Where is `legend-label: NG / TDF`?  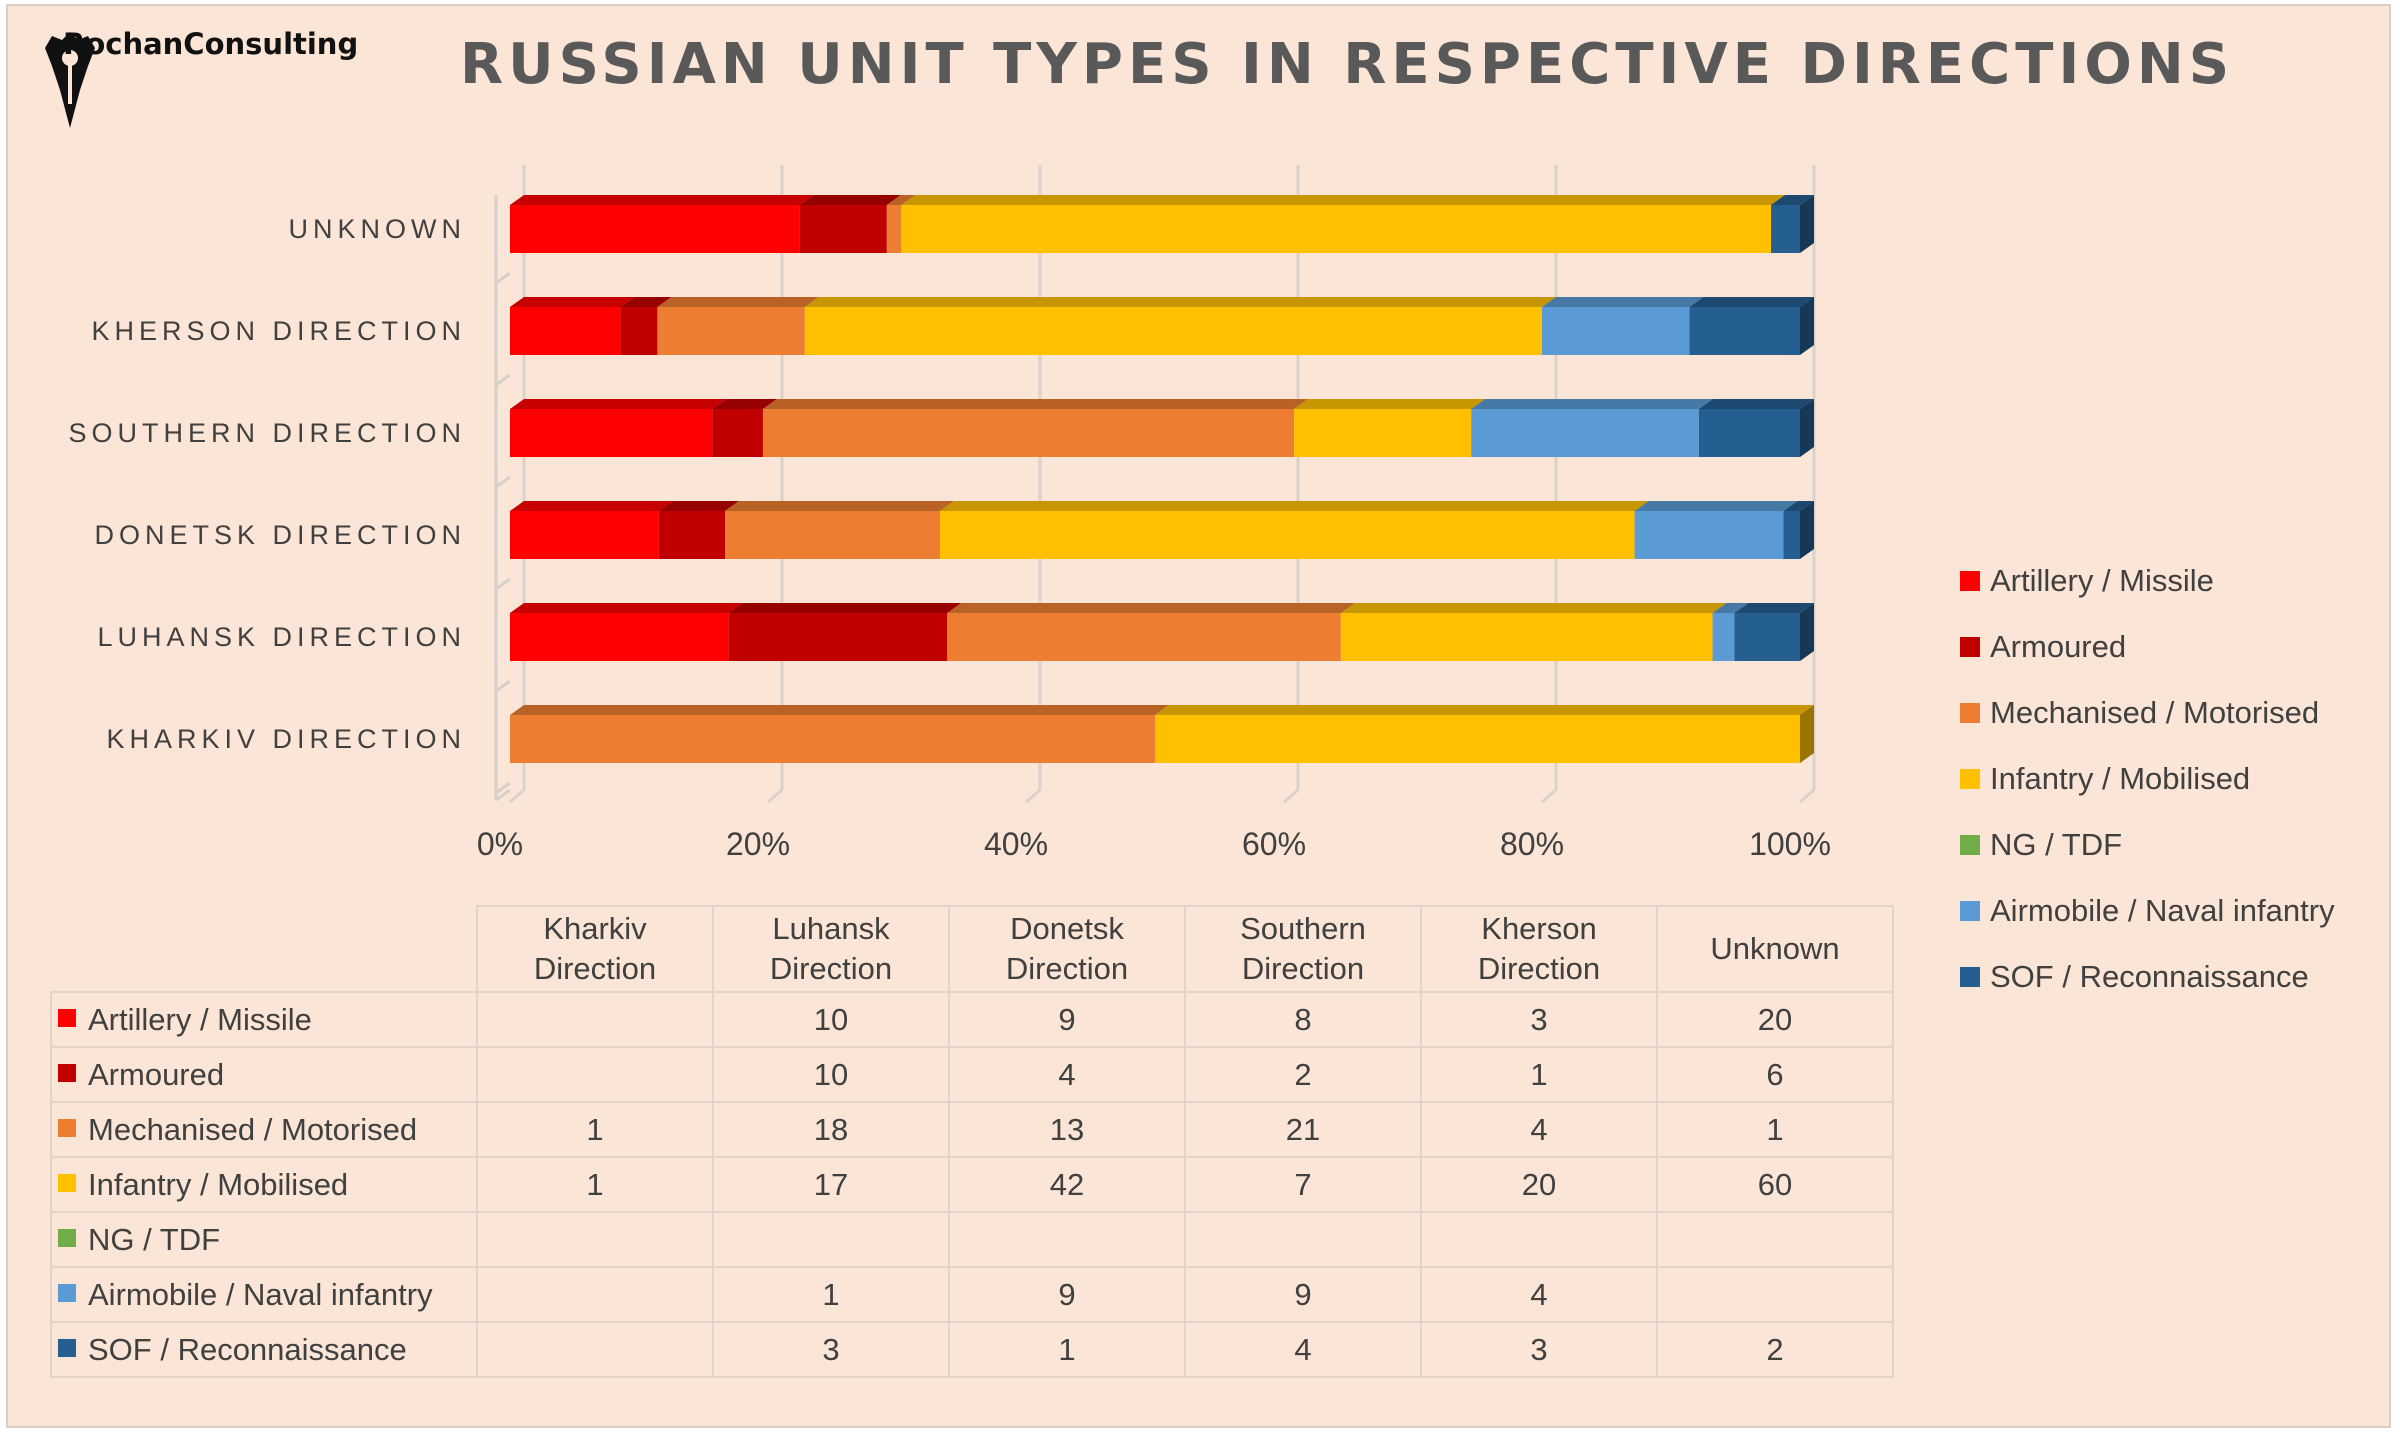 legend-label: NG / TDF is located at coordinates (2056, 844).